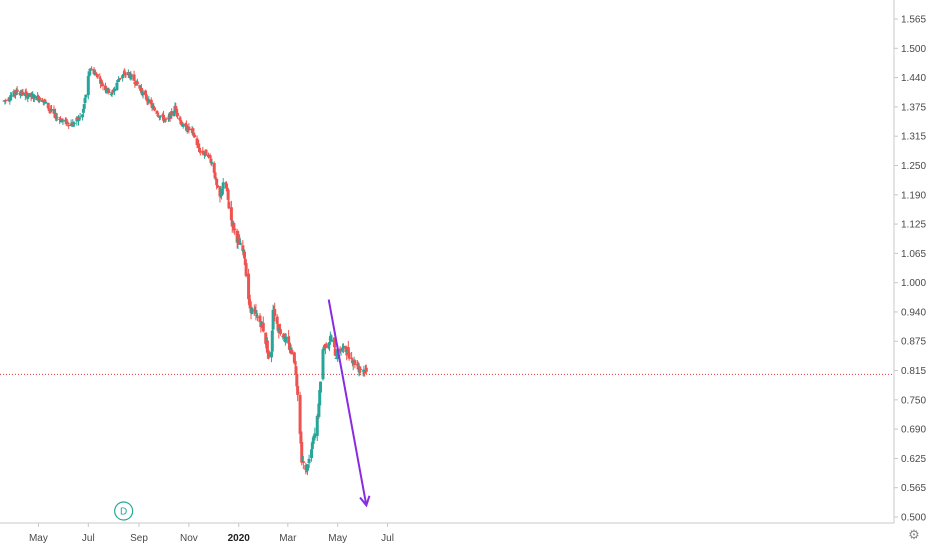 The image size is (932, 550). I want to click on x-tick-label: May, so click(38, 538).